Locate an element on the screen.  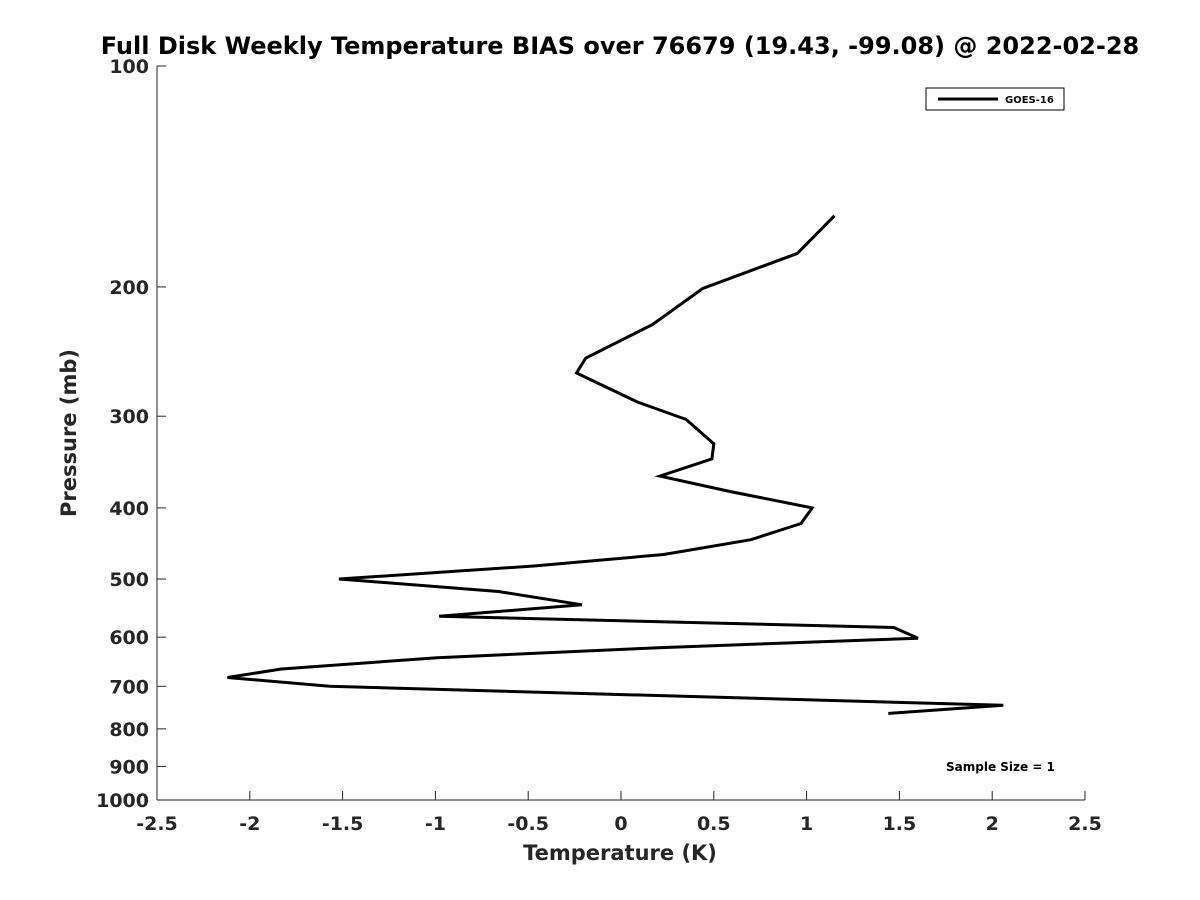
y-tick-label: 700 is located at coordinates (129, 687).